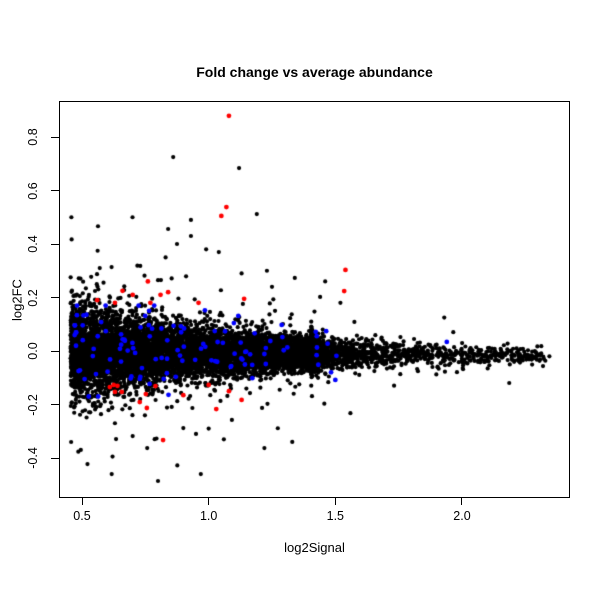 The width and height of the screenshot is (600, 600). What do you see at coordinates (208, 516) in the screenshot?
I see `x-axis-tick-label: 1.0` at bounding box center [208, 516].